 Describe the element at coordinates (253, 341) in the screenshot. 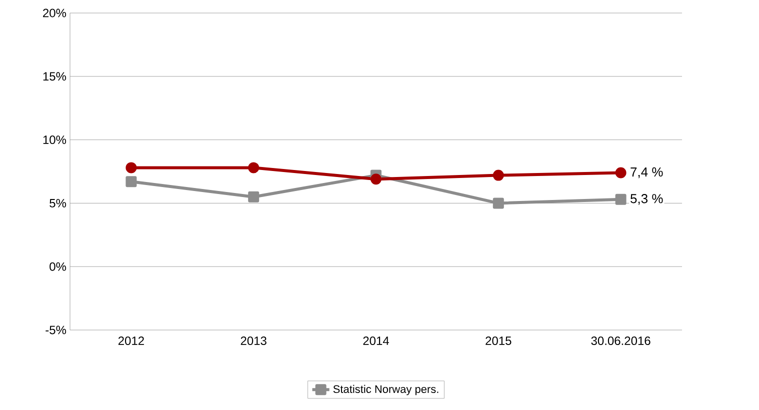

I see `x-tick-label: 2013` at that location.